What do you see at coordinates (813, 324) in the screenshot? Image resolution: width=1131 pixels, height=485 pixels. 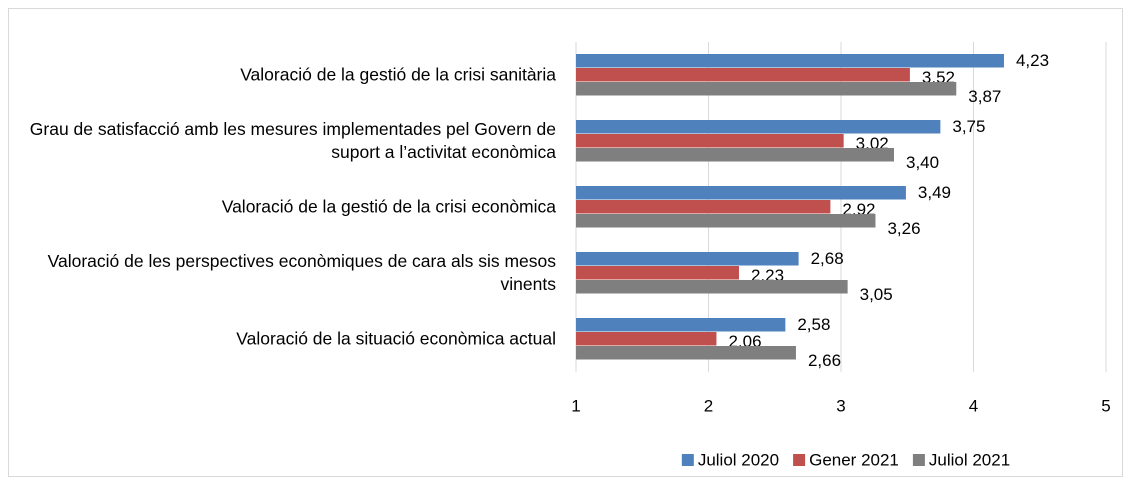 I see `data-label: 2,58` at bounding box center [813, 324].